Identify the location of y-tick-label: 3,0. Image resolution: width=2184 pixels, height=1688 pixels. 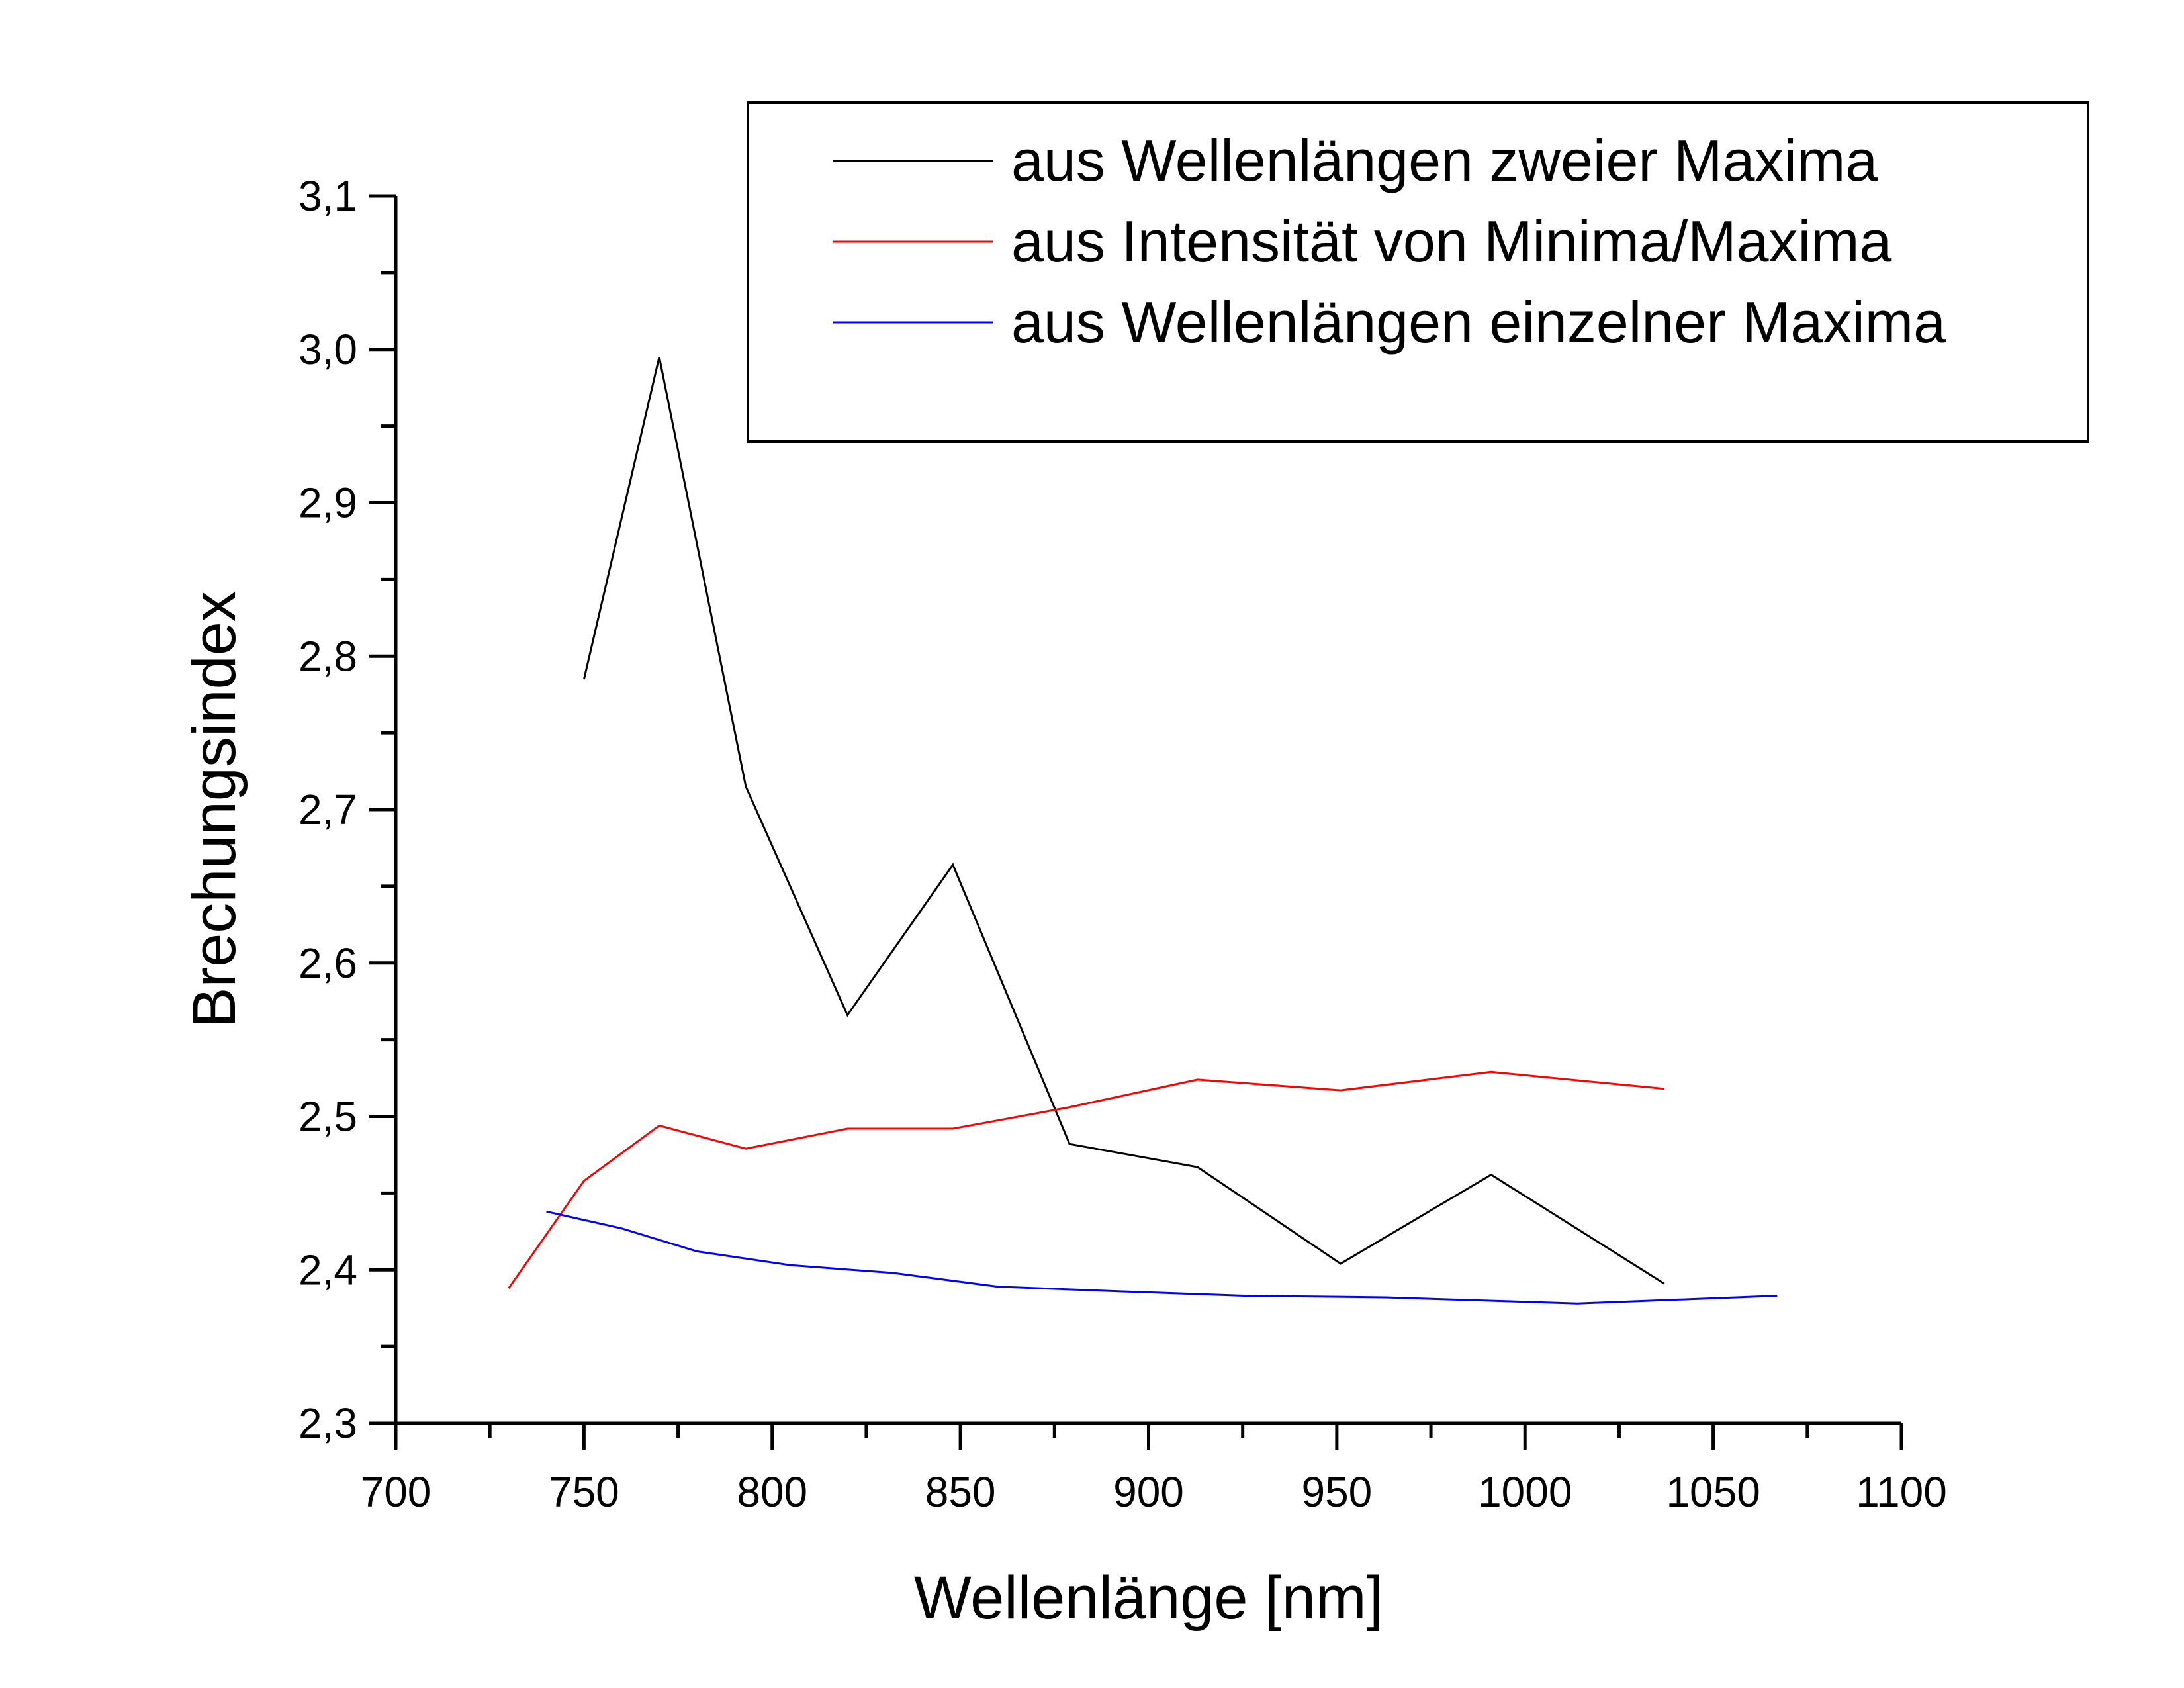
(327, 349).